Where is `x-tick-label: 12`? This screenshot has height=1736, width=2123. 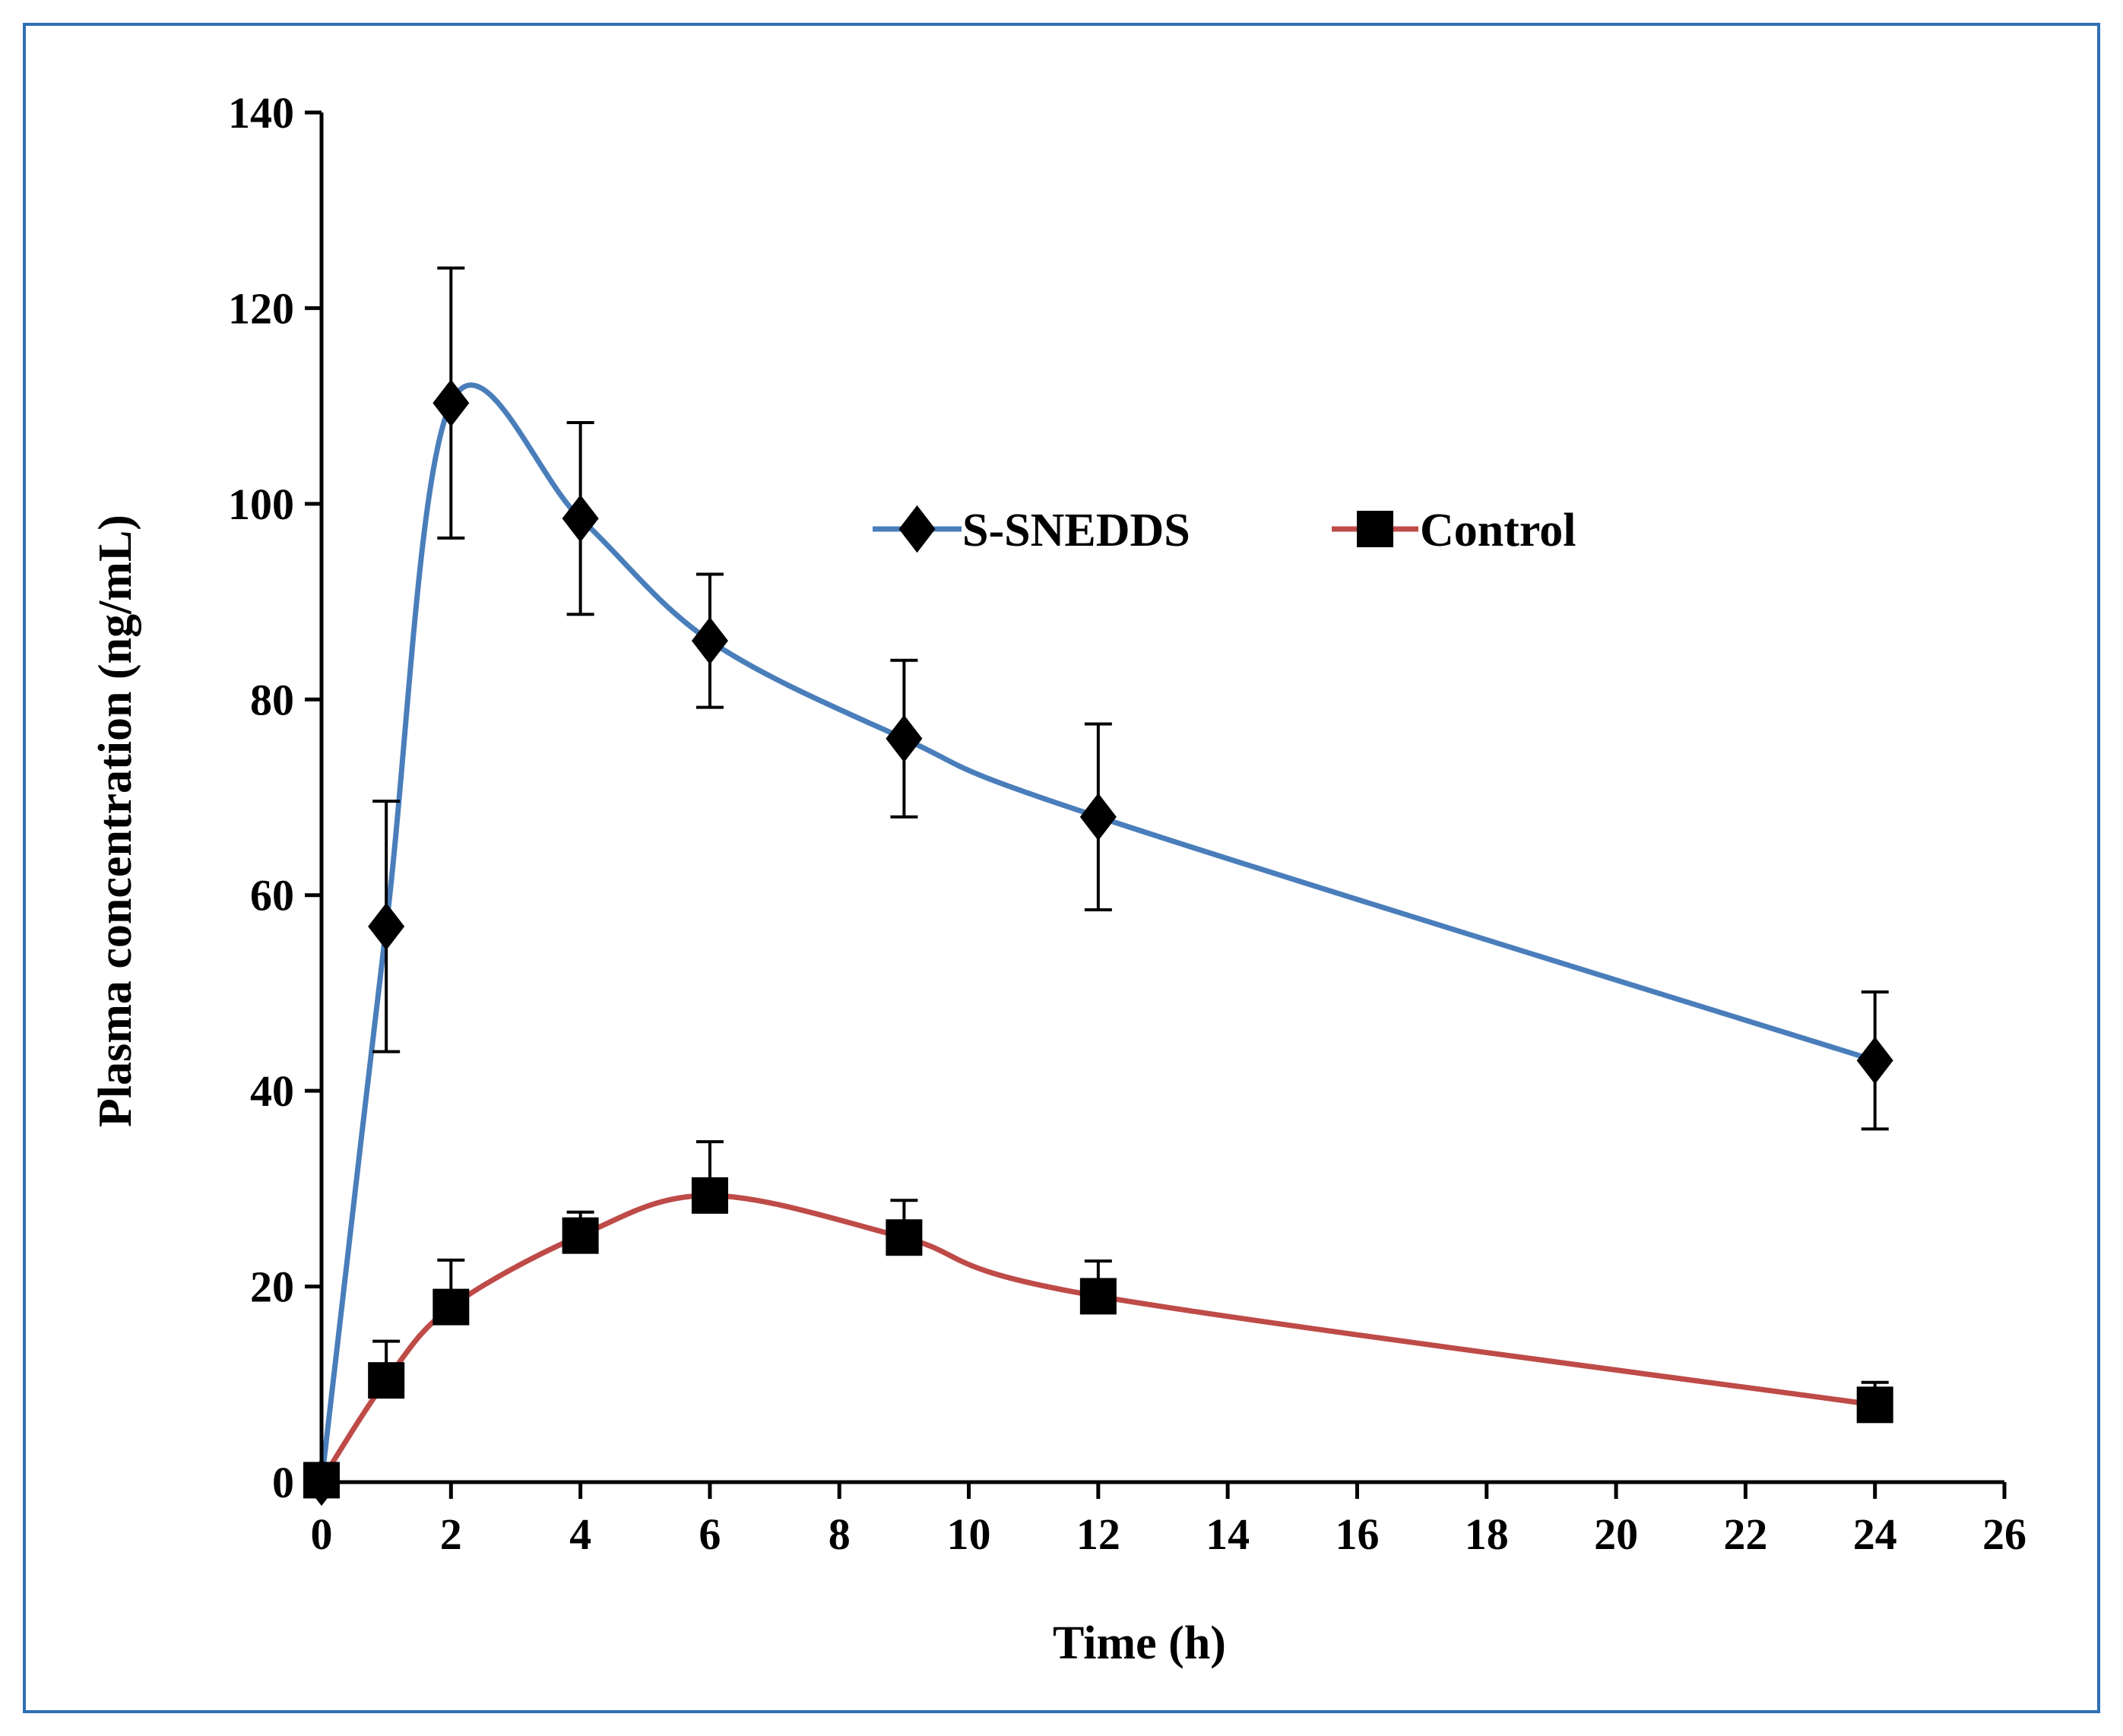 x-tick-label: 12 is located at coordinates (1098, 1534).